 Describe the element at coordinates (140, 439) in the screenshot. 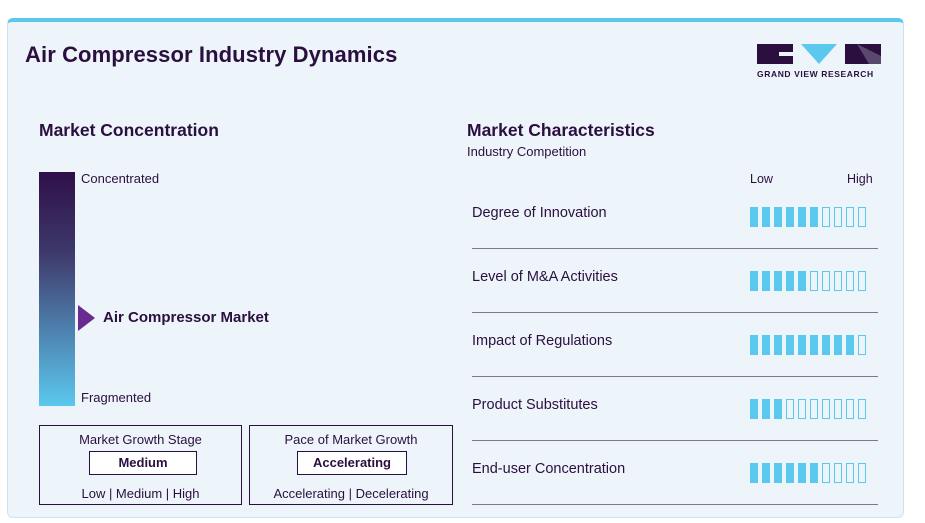

I see `growth-stage-title: Market Growth Stage` at that location.